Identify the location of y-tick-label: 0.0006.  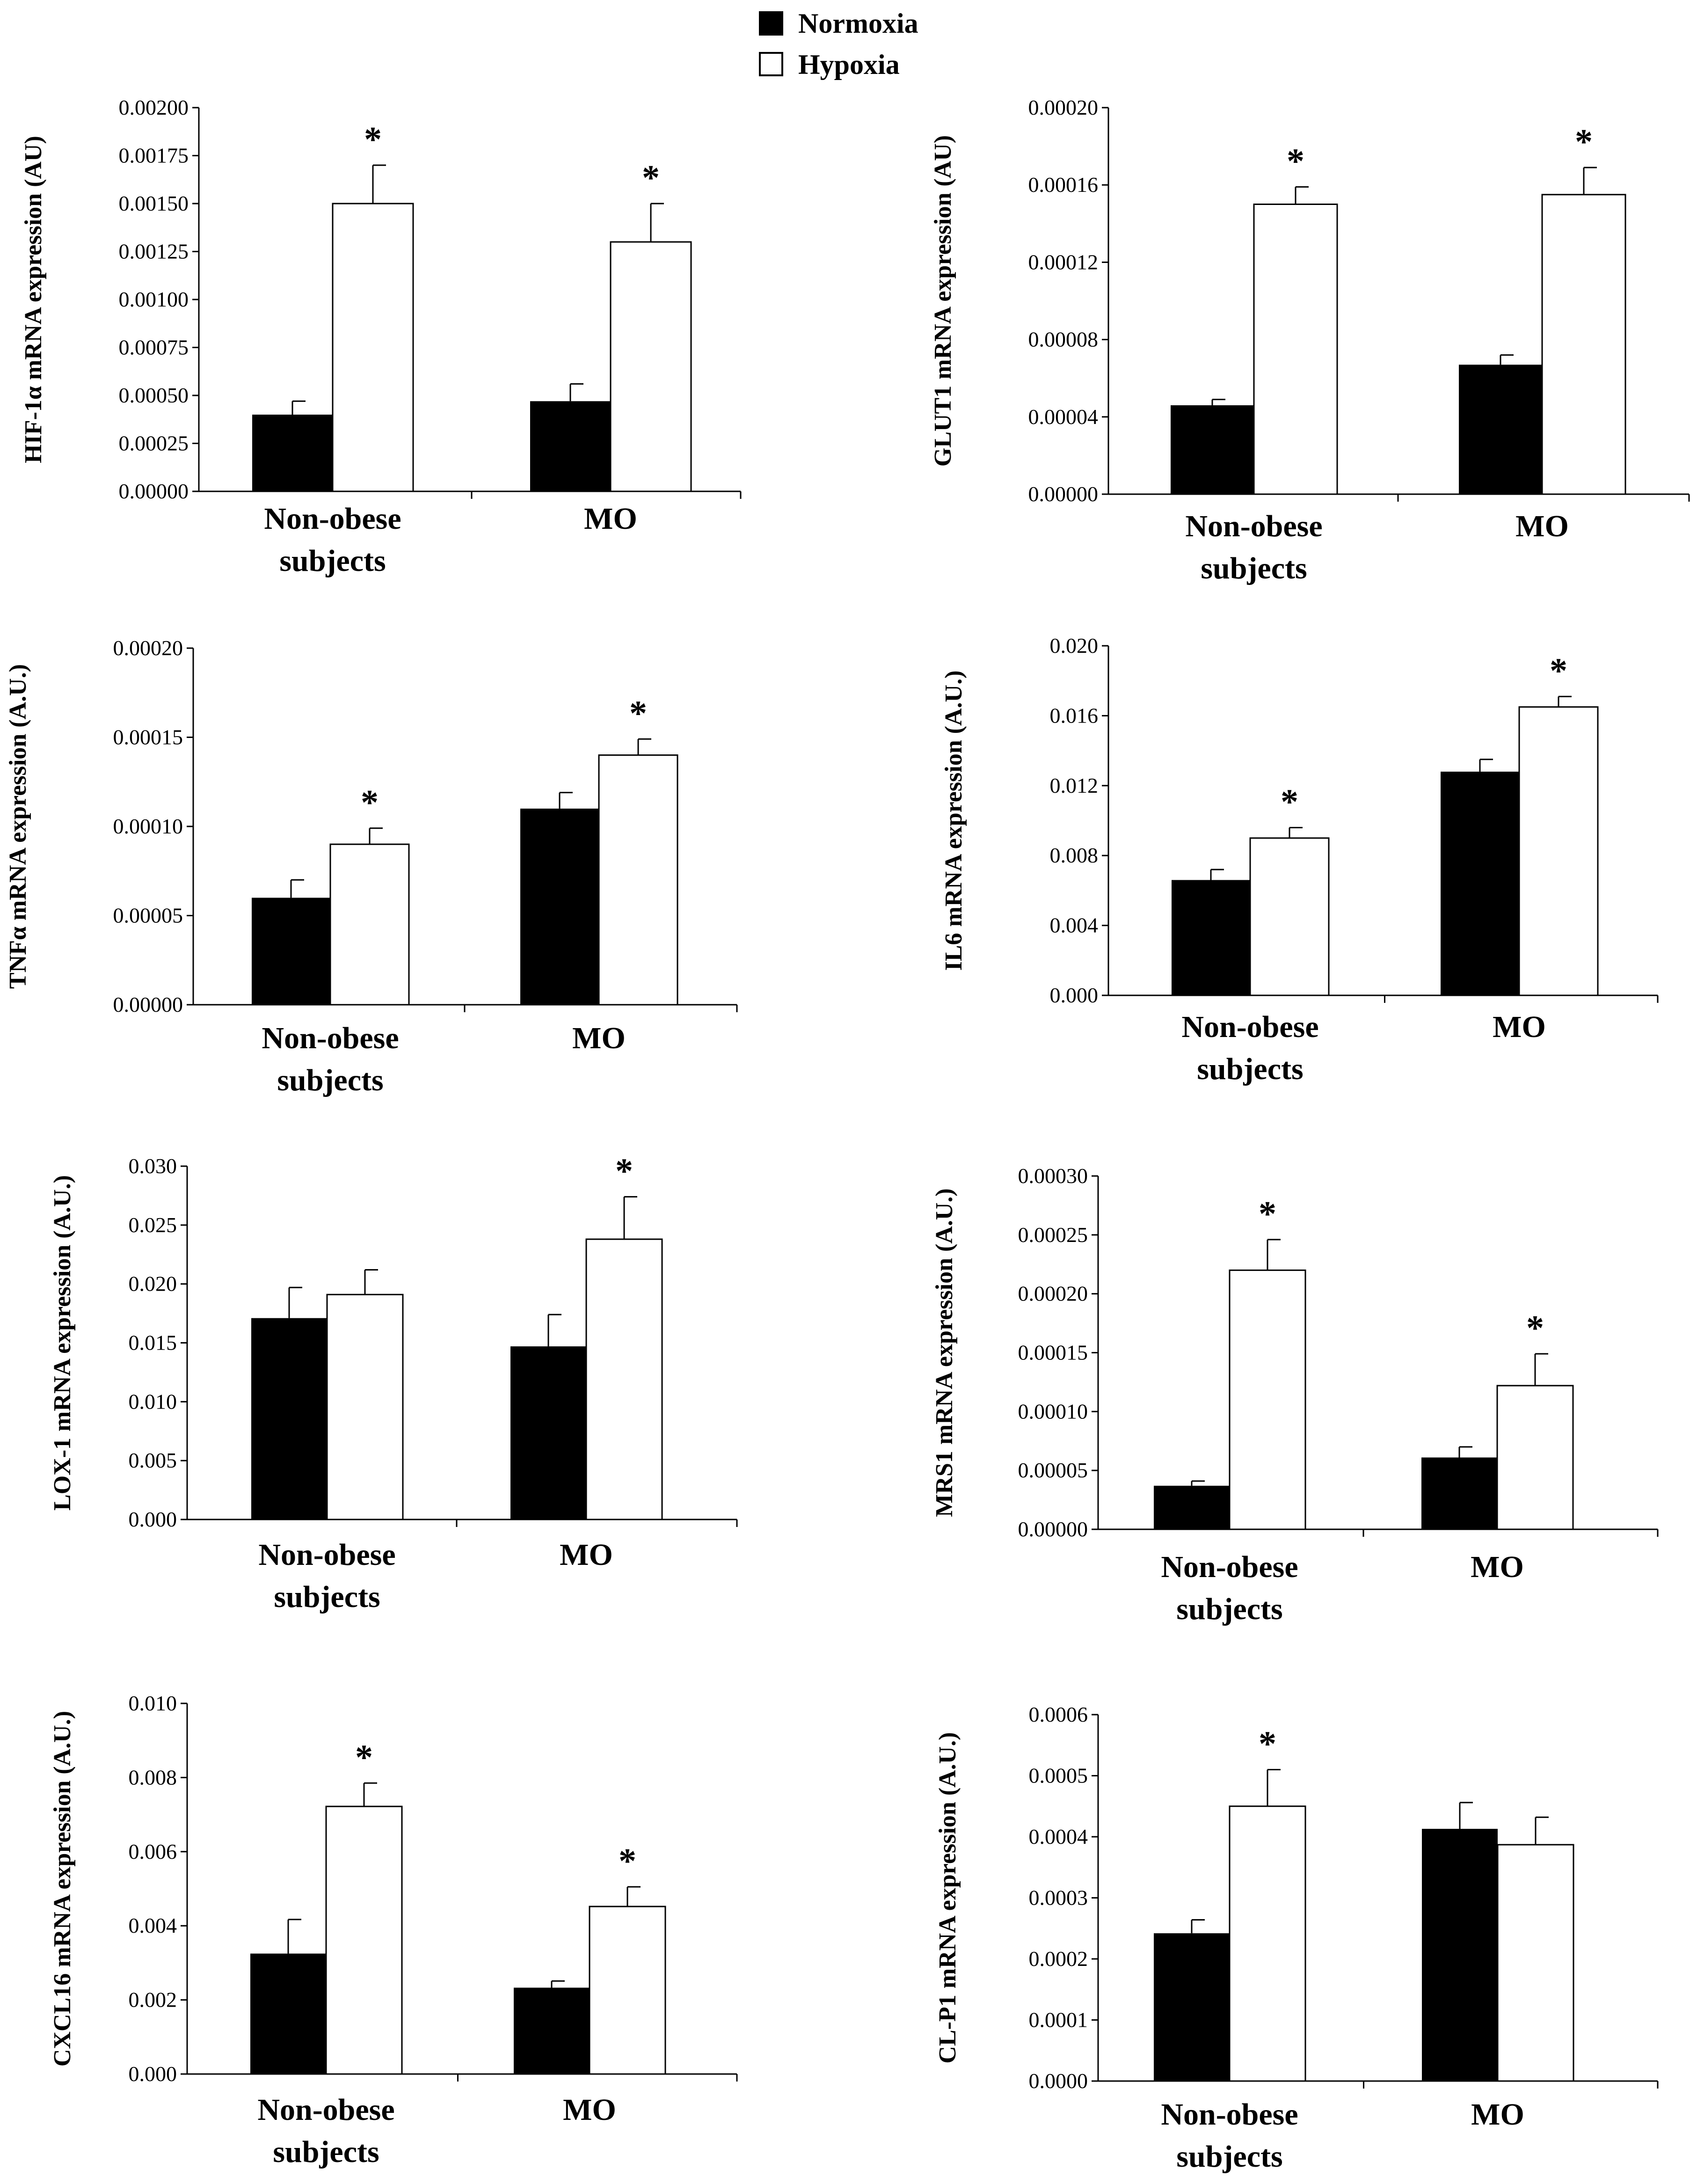
(1058, 1714).